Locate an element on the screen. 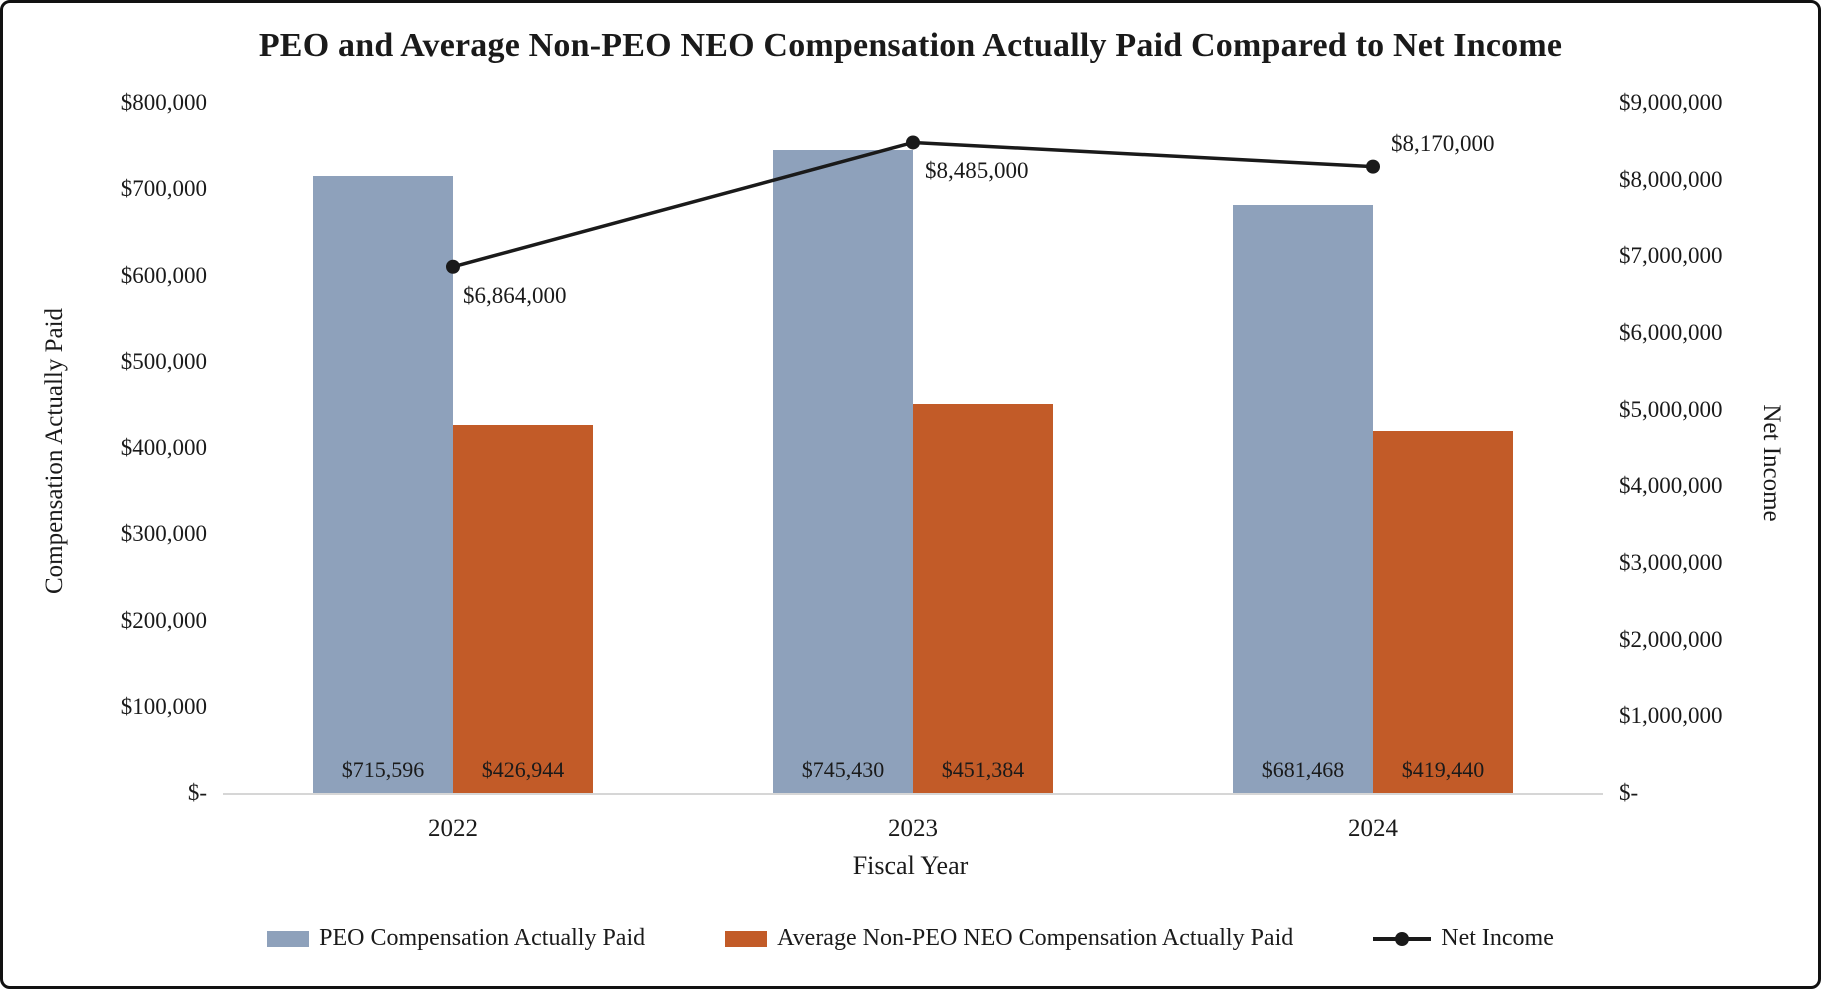  legend-label-net-income: Net Income is located at coordinates (1497, 938).